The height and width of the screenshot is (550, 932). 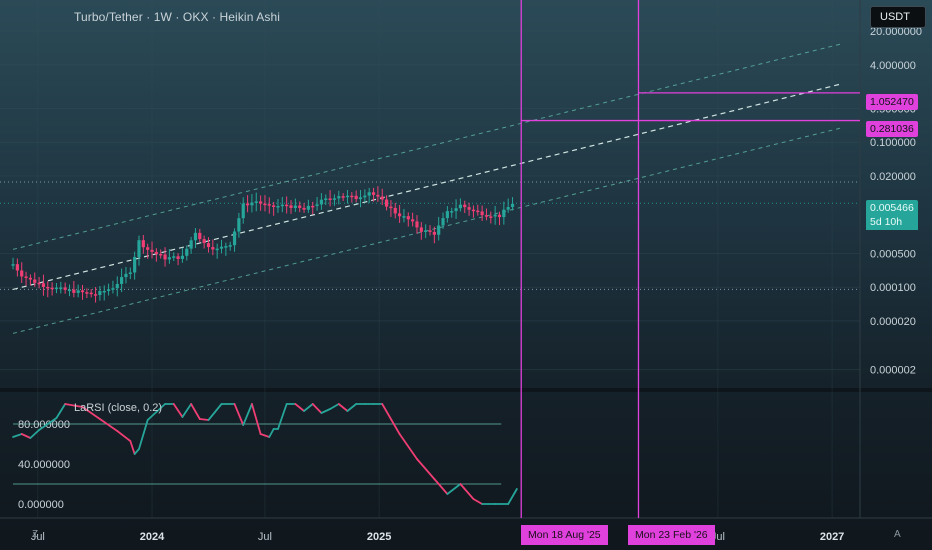 What do you see at coordinates (177, 17) in the screenshot?
I see `chart-title: Turbo/Tether · 1W · OKX · Heikin Ashi` at bounding box center [177, 17].